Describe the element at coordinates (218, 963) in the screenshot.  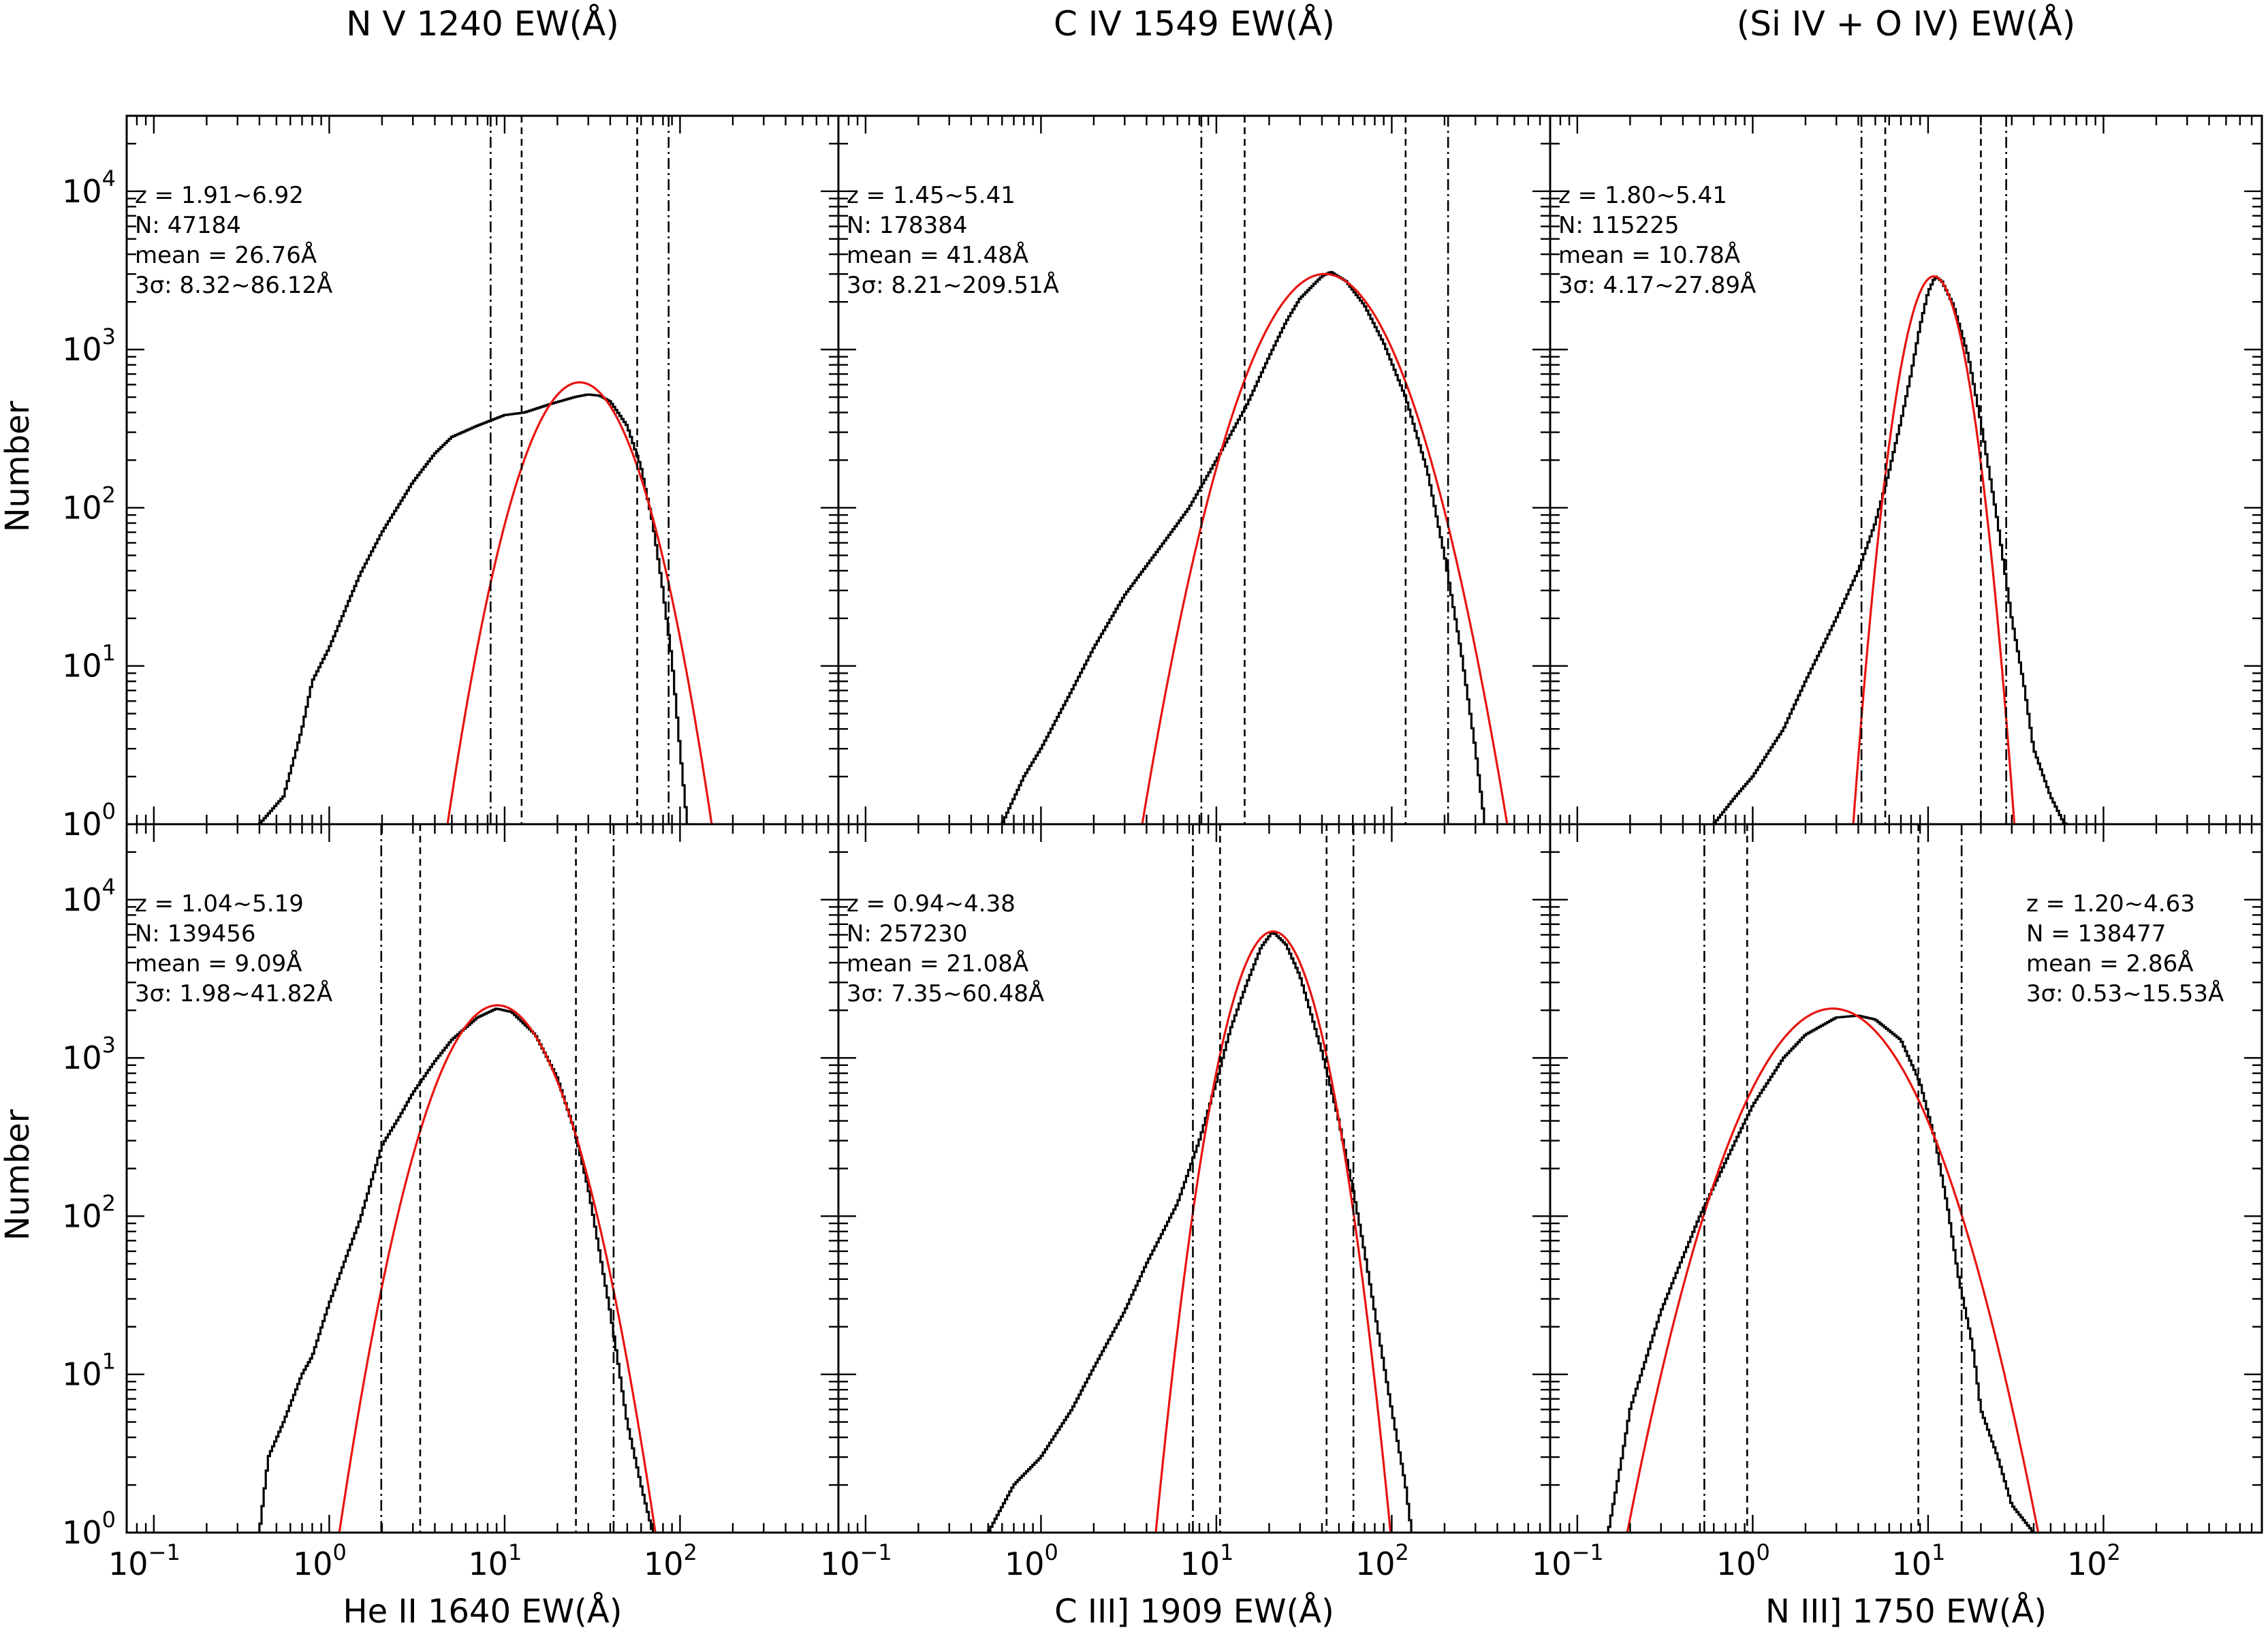
I see `annotation-line-3: mean = 9.09Å` at that location.